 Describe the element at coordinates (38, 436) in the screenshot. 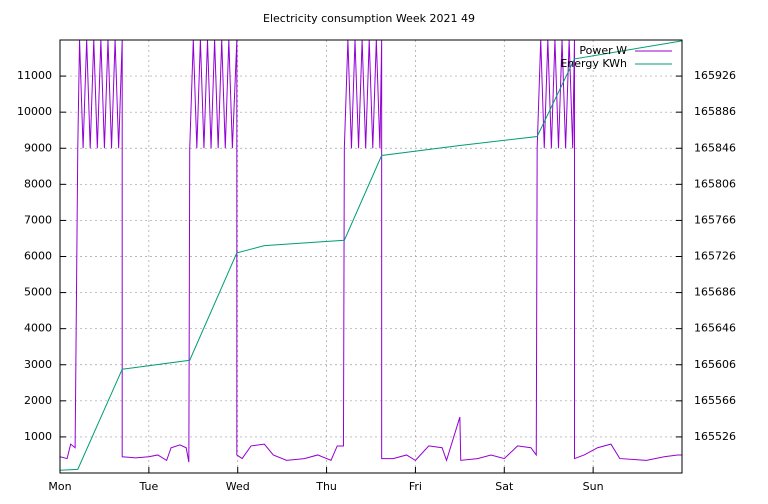

I see `y-tick-label: 1000` at that location.